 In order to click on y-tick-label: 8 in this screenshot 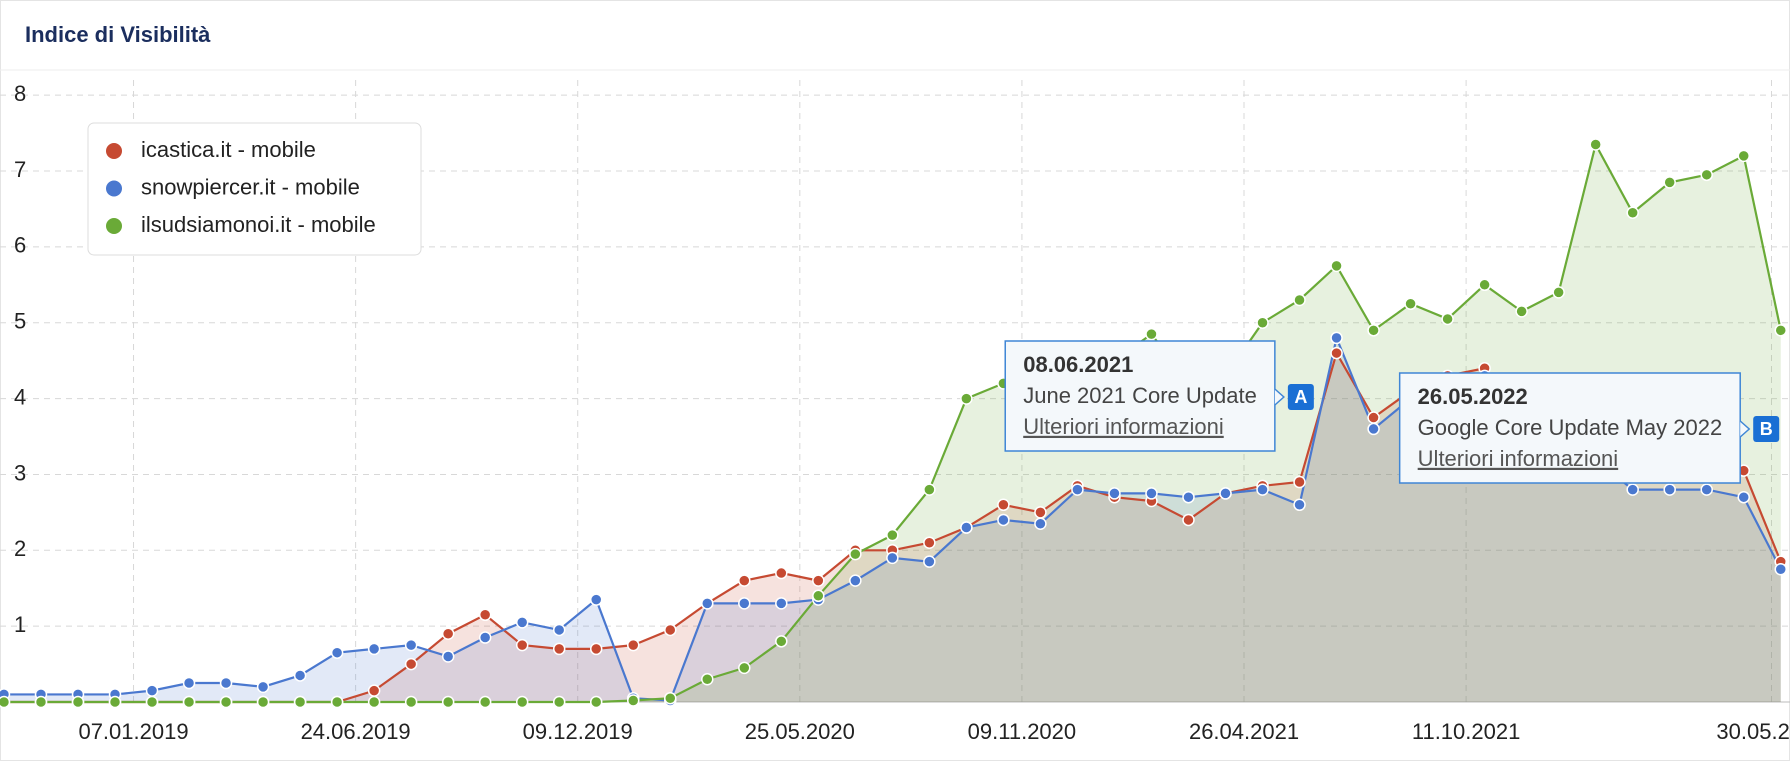, I will do `click(20, 93)`.